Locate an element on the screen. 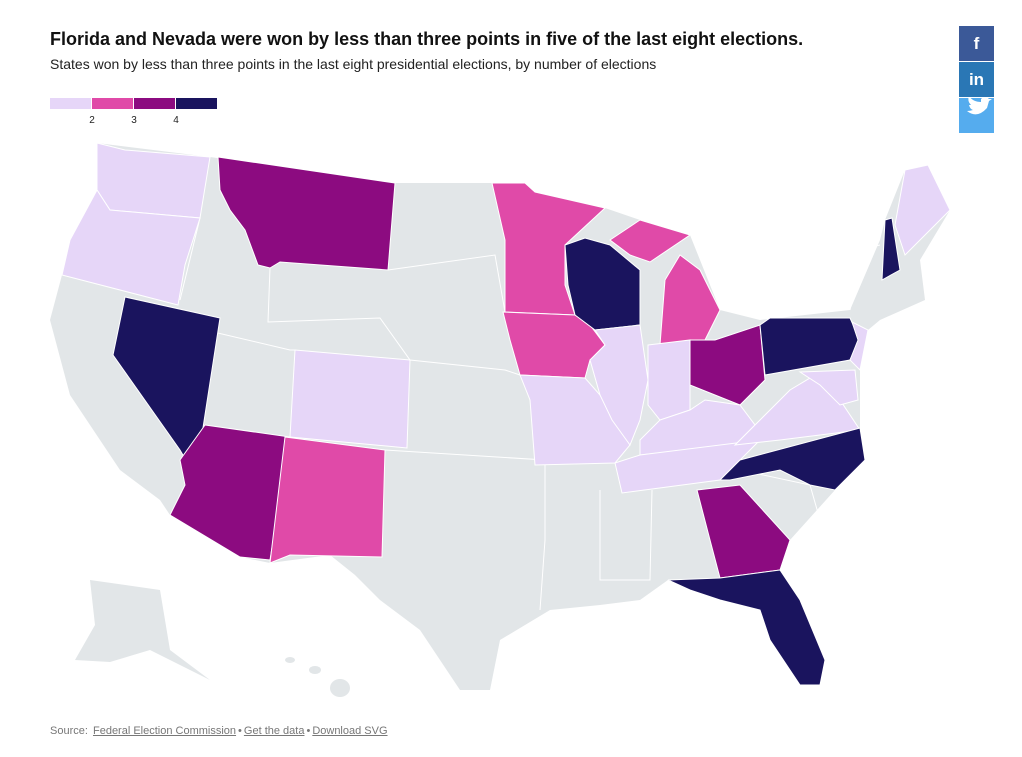 The width and height of the screenshot is (1022, 757). legend-label: 2 is located at coordinates (92, 120).